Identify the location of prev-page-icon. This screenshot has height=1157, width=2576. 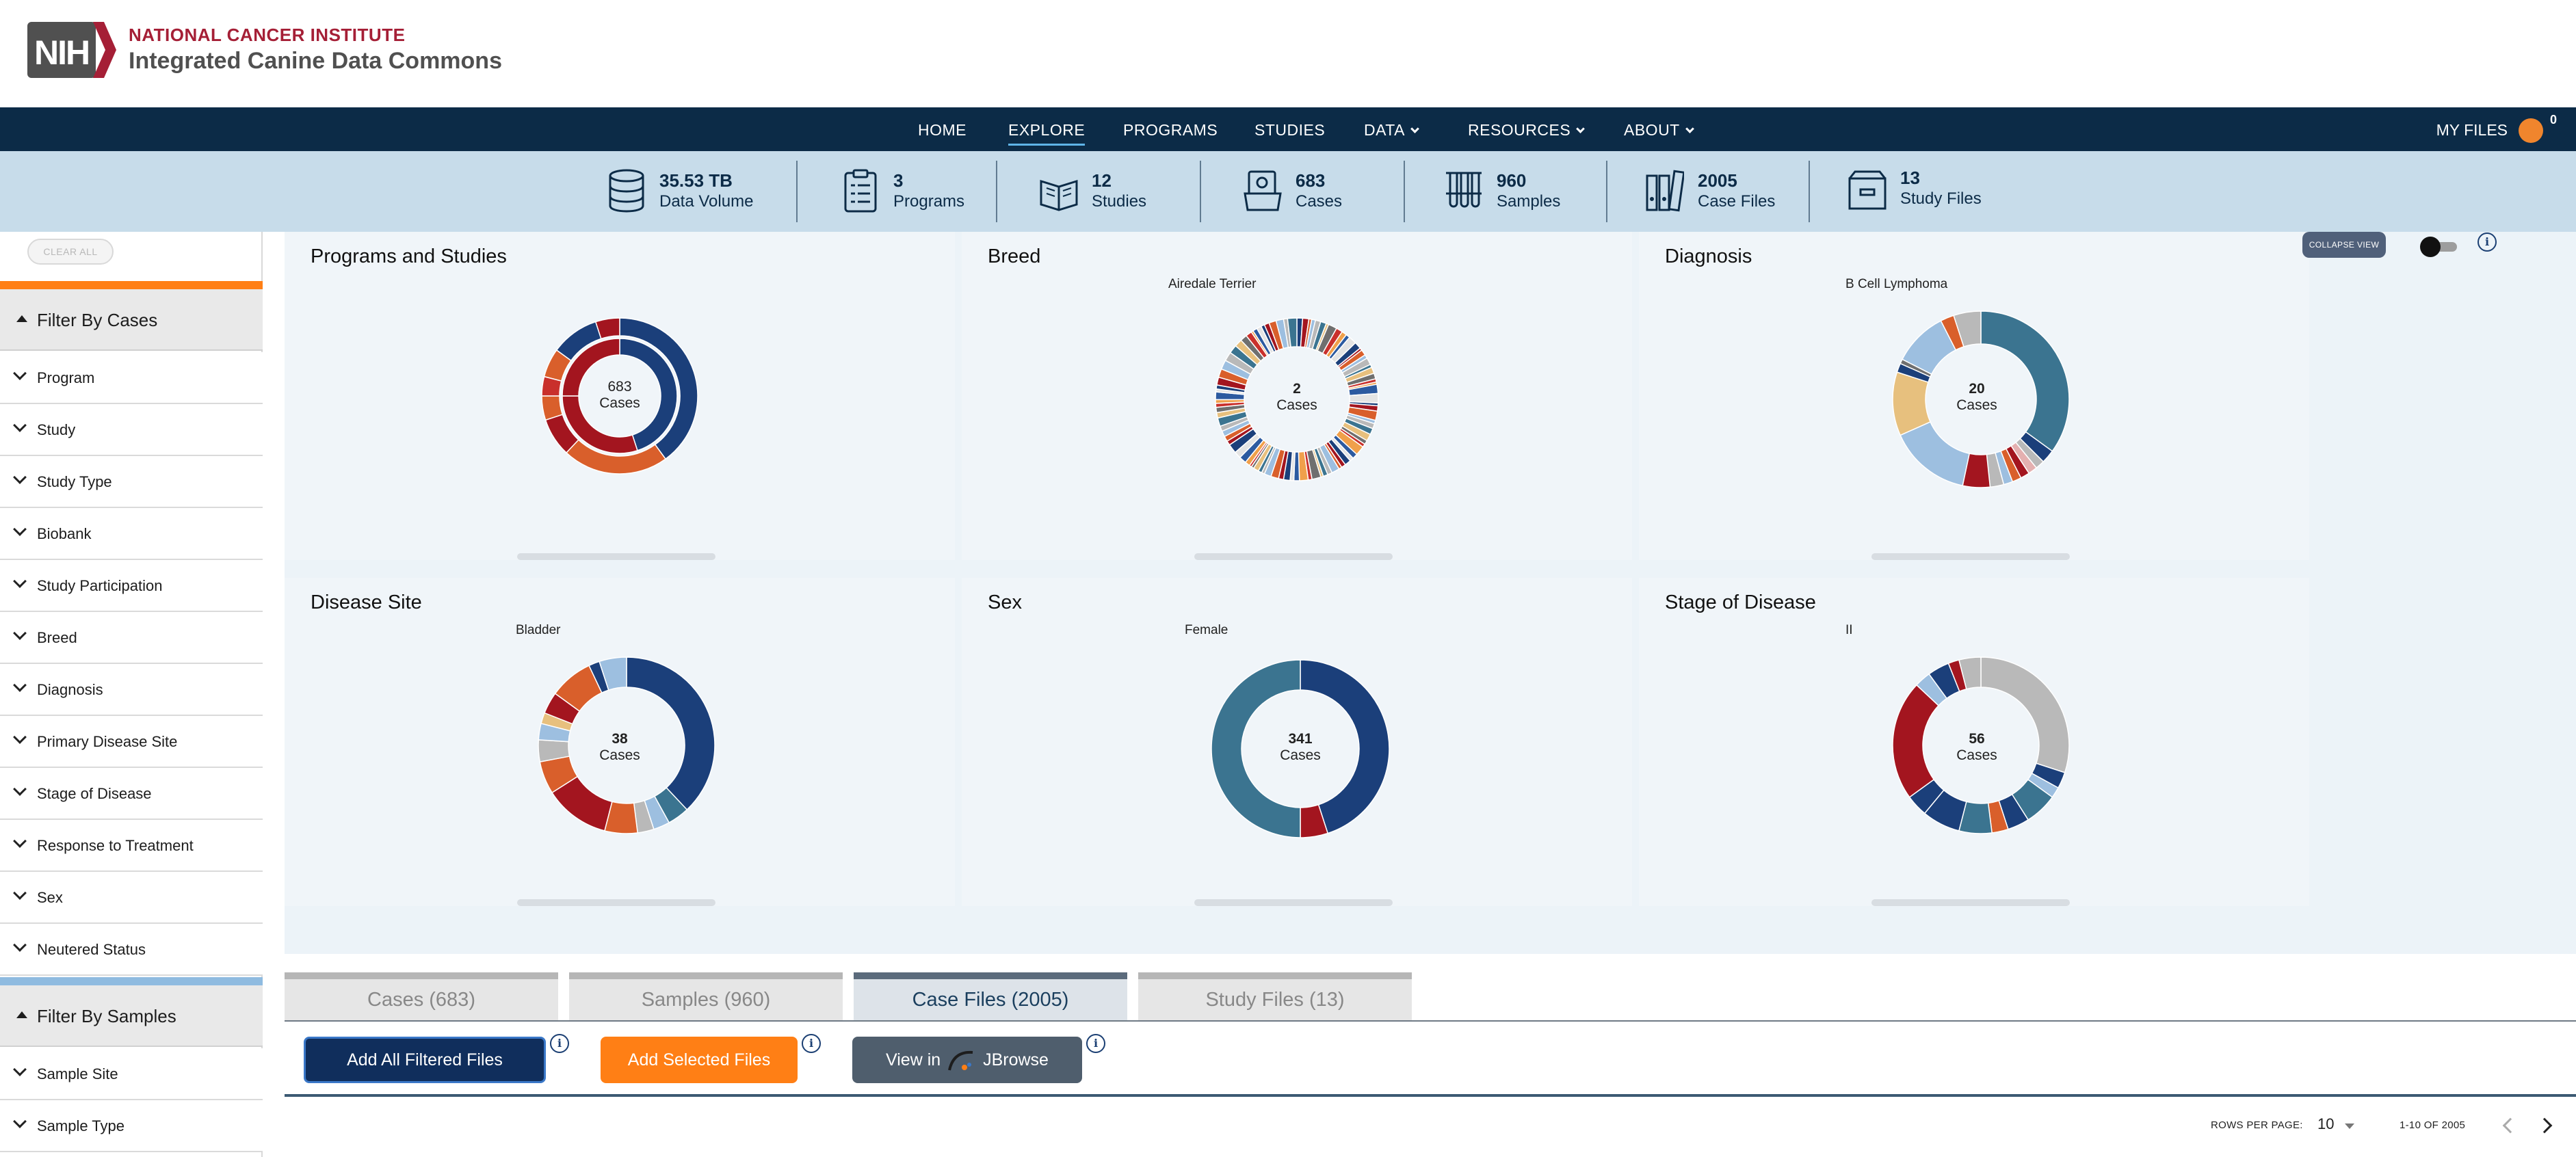
(2510, 1125).